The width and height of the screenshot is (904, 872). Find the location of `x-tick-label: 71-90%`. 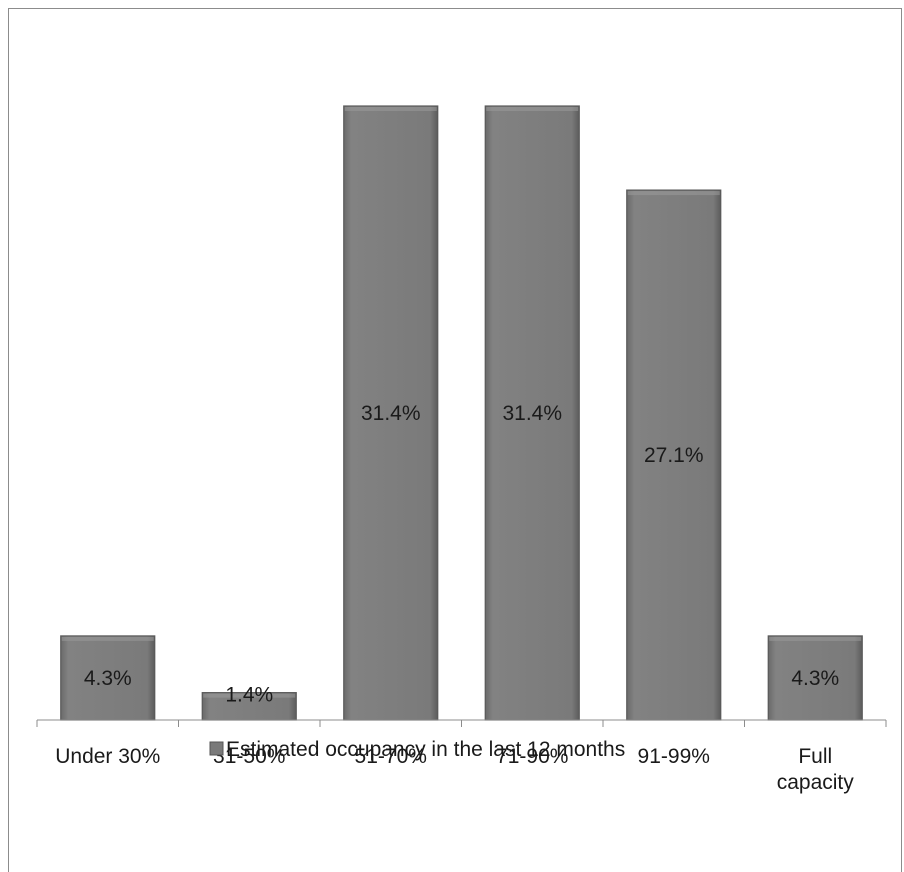

x-tick-label: 71-90% is located at coordinates (532, 756).